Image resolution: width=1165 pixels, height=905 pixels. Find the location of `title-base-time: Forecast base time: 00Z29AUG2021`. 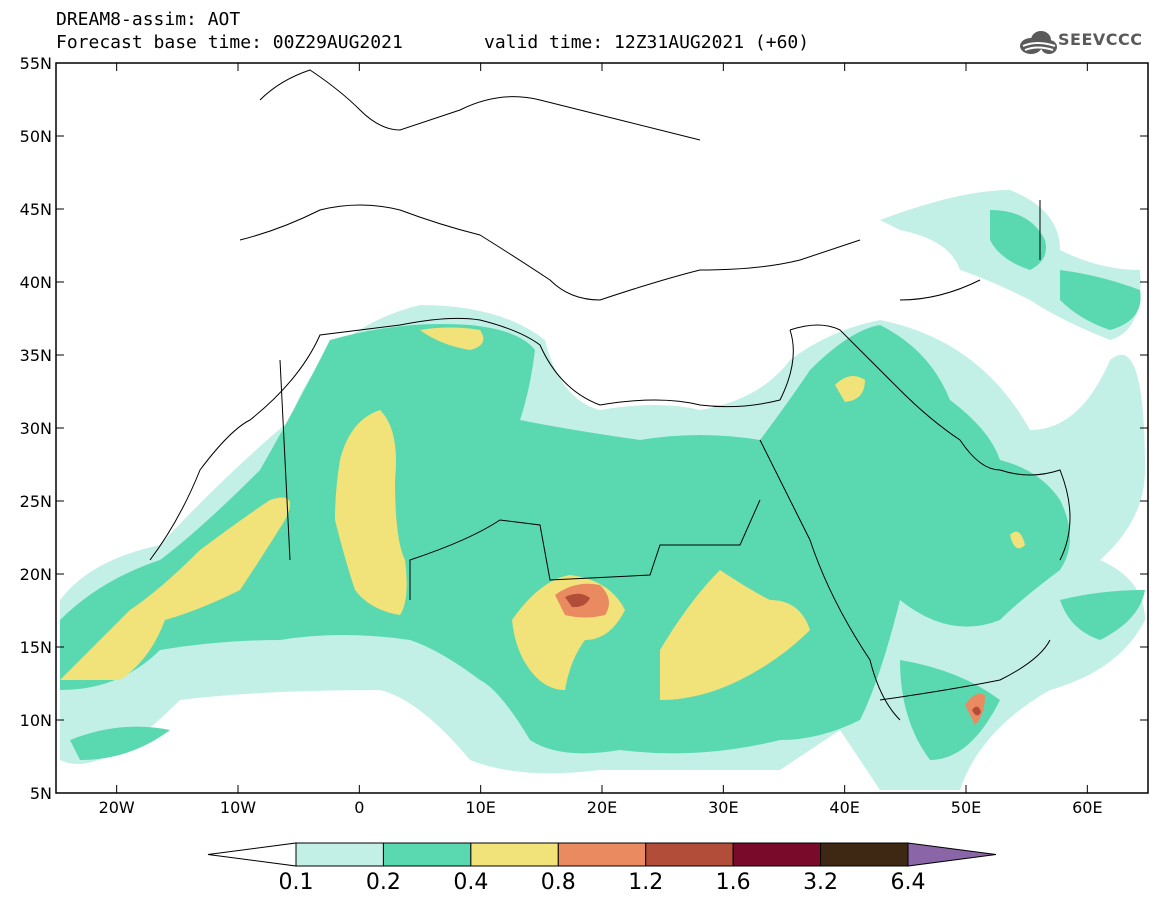

title-base-time: Forecast base time: 00Z29AUG2021 is located at coordinates (229, 42).